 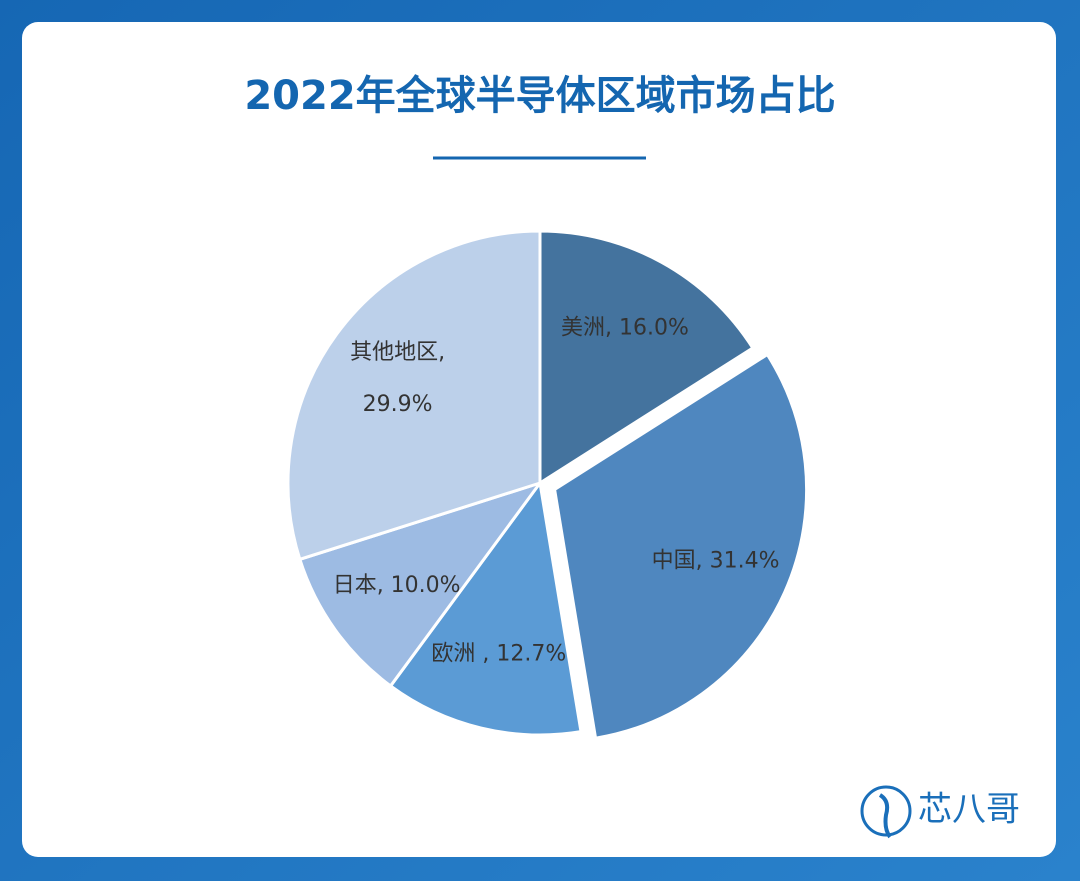 I want to click on data-label: 美洲, 16.0%, so click(x=625, y=327).